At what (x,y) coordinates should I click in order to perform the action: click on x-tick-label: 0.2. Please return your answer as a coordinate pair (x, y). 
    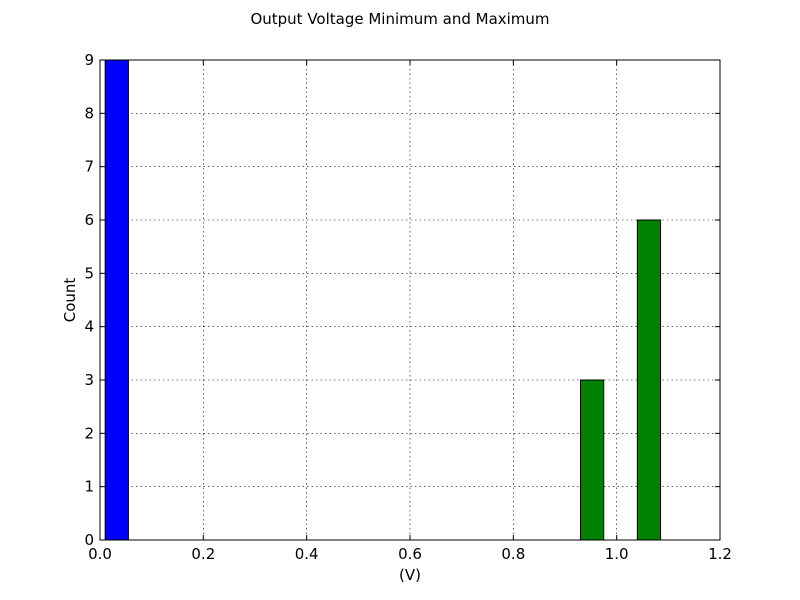
    Looking at the image, I should click on (203, 554).